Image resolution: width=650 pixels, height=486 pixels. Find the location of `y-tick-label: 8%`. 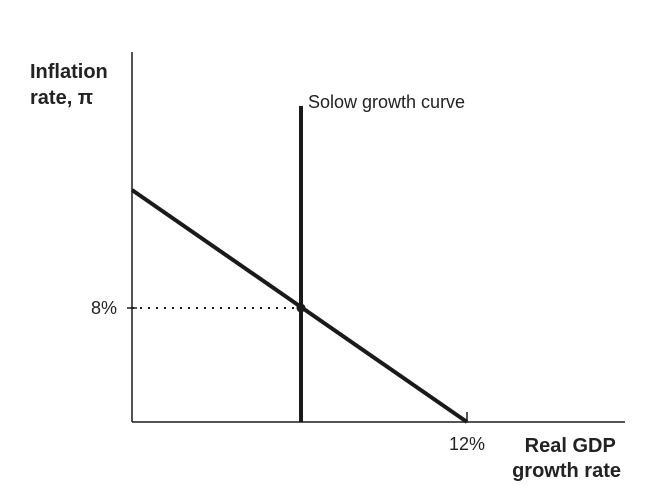

y-tick-label: 8% is located at coordinates (104, 308).